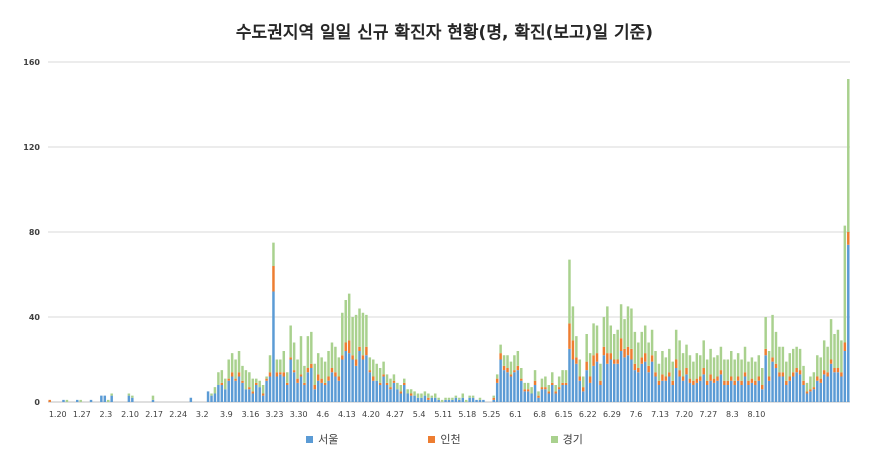 This screenshot has height=457, width=889. I want to click on x-tick-label: 3.2, so click(202, 414).